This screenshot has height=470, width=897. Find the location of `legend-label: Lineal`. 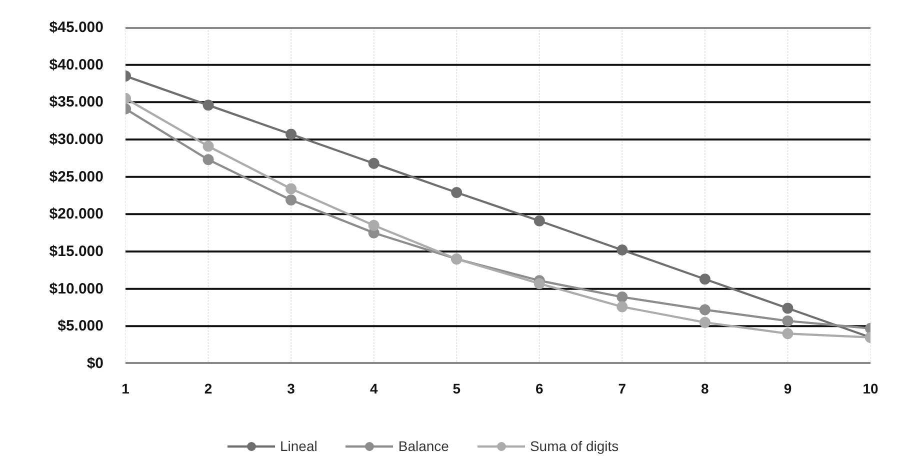

legend-label: Lineal is located at coordinates (299, 446).